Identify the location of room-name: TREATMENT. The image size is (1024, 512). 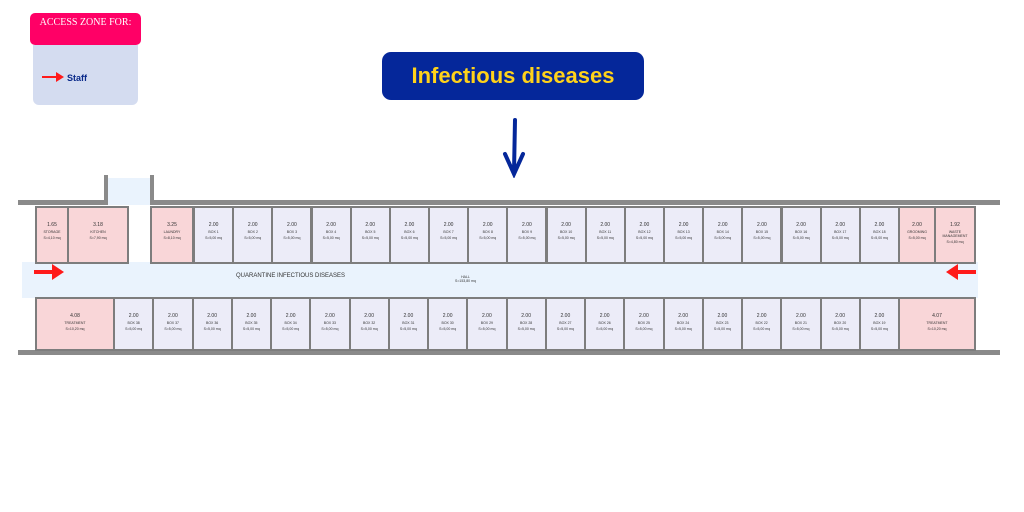
(937, 323).